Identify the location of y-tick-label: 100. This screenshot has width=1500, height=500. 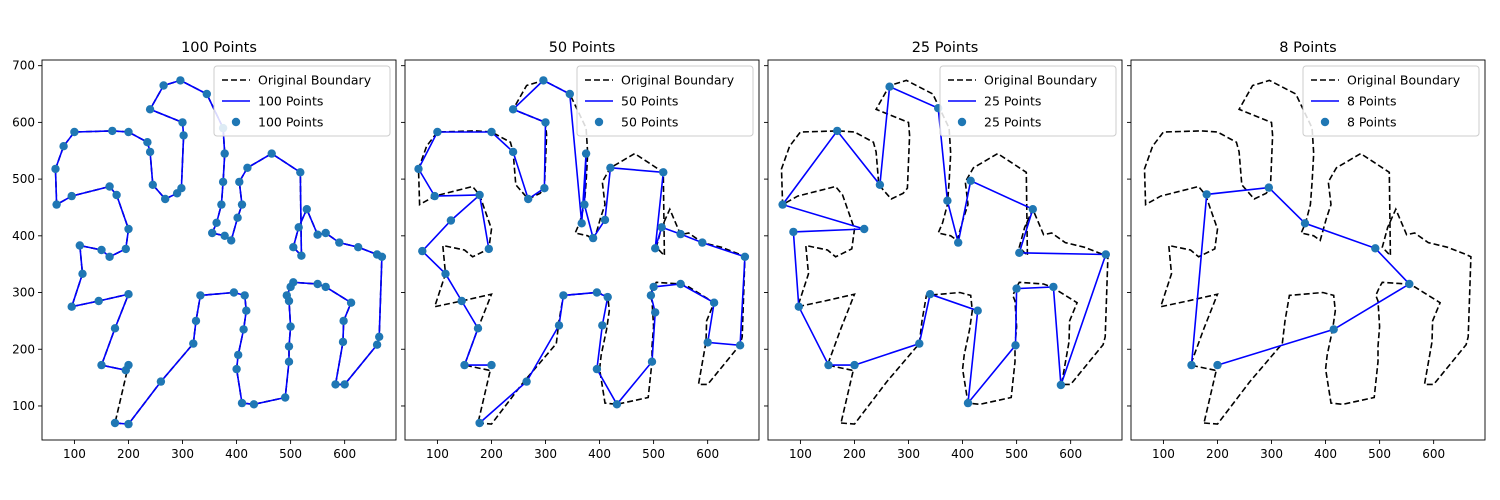
(23, 406).